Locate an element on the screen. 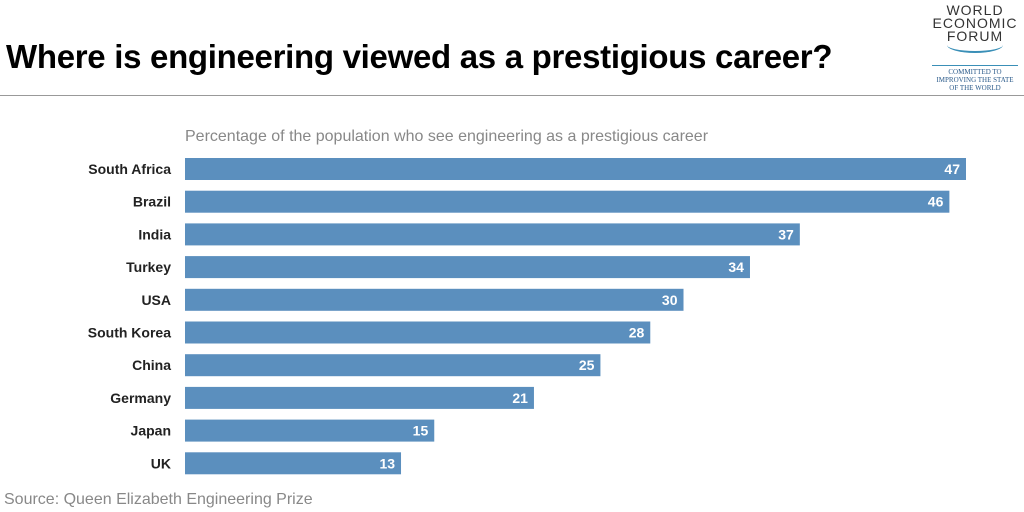  category-label: Germany is located at coordinates (140, 398).